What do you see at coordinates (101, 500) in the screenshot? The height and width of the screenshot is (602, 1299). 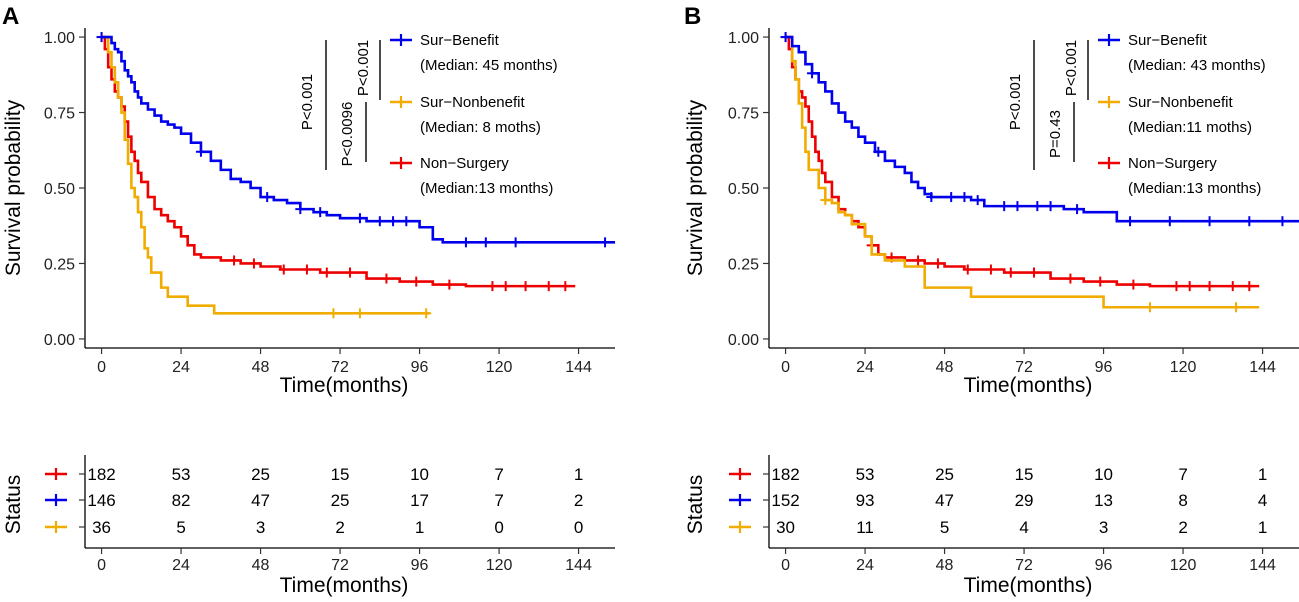 I see `risk-count: 146` at bounding box center [101, 500].